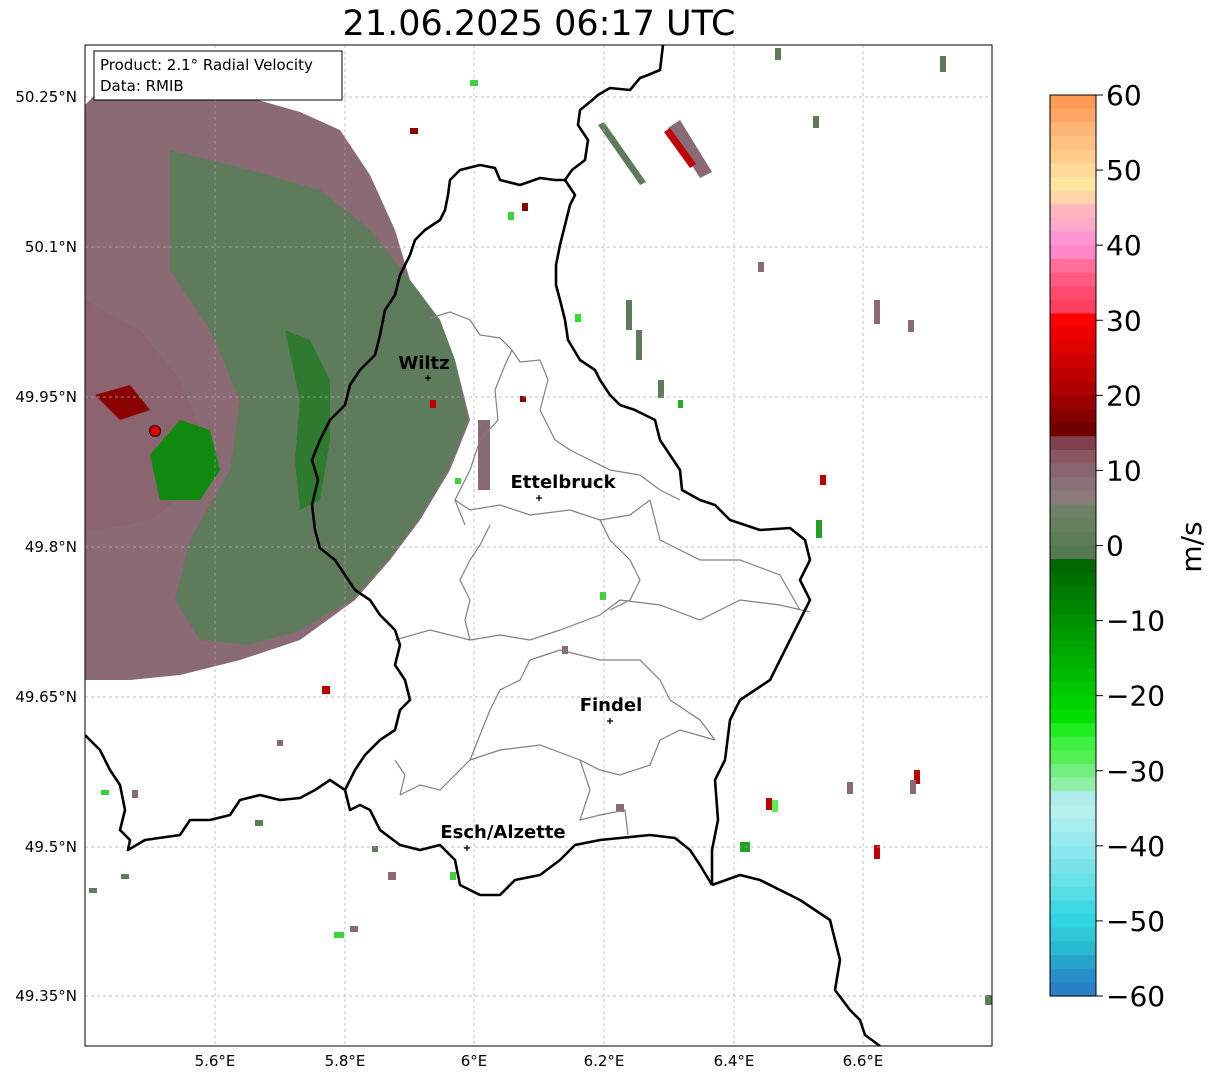 This screenshot has height=1081, width=1207. What do you see at coordinates (51, 847) in the screenshot?
I see `lat-label-49.5: 49.5°N` at bounding box center [51, 847].